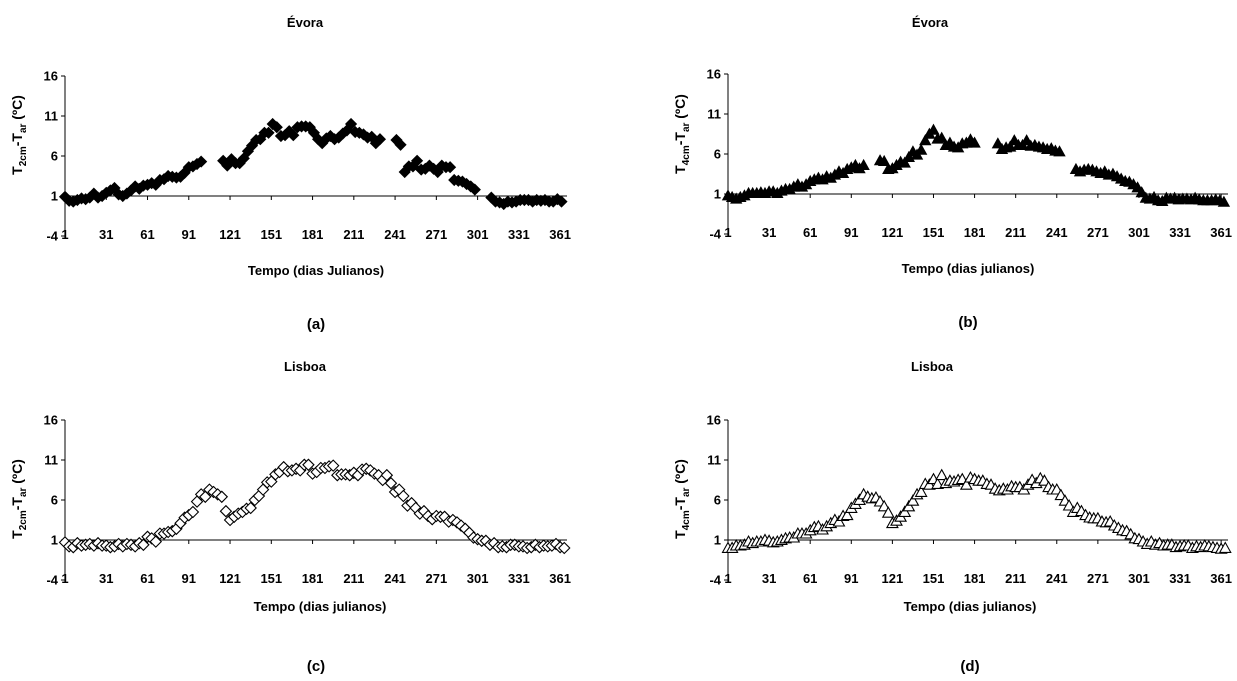 Image resolution: width=1237 pixels, height=681 pixels. I want to click on panel-caption: (d), so click(969, 666).